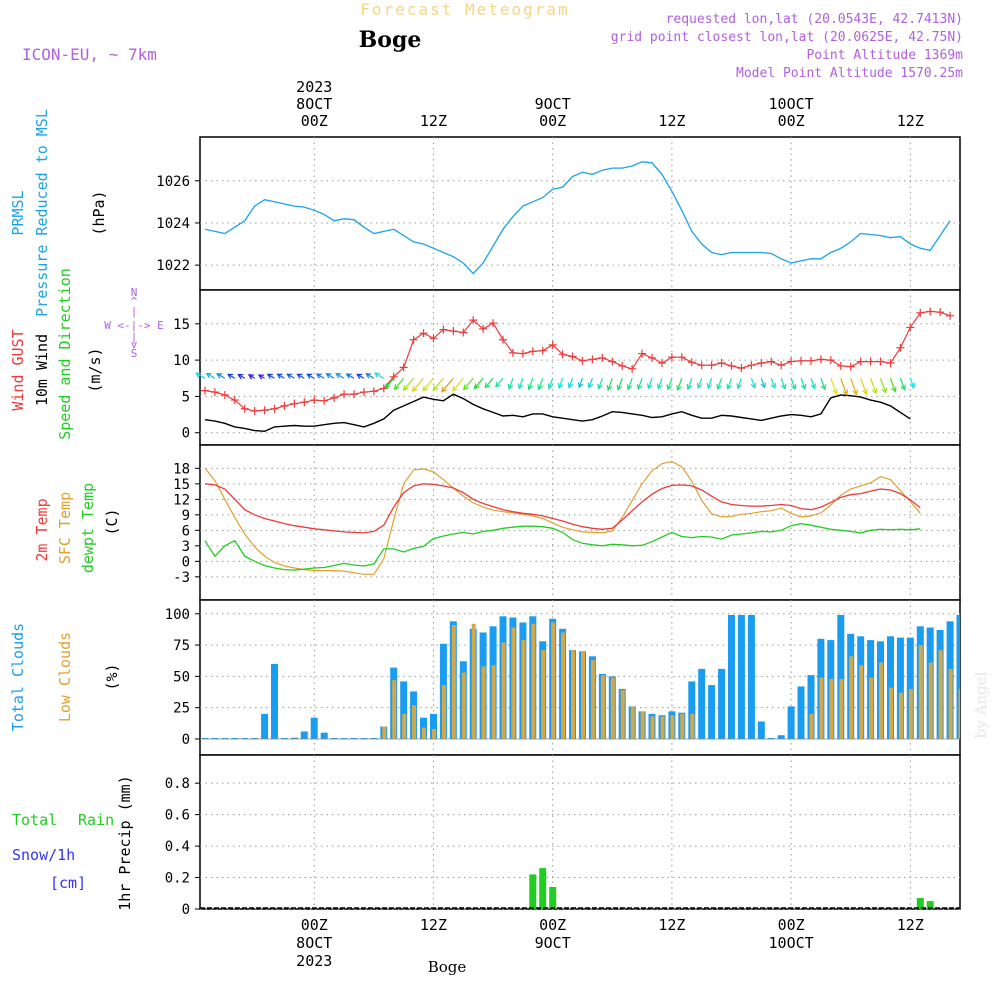  What do you see at coordinates (181, 709) in the screenshot?
I see `clouds-ytick-label: 25` at bounding box center [181, 709].